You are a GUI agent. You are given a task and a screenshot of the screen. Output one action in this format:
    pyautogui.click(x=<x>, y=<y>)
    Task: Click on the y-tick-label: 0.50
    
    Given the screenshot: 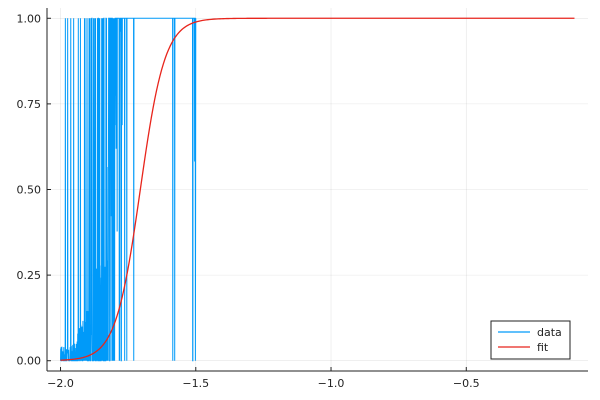 What is the action you would take?
    pyautogui.click(x=29, y=190)
    